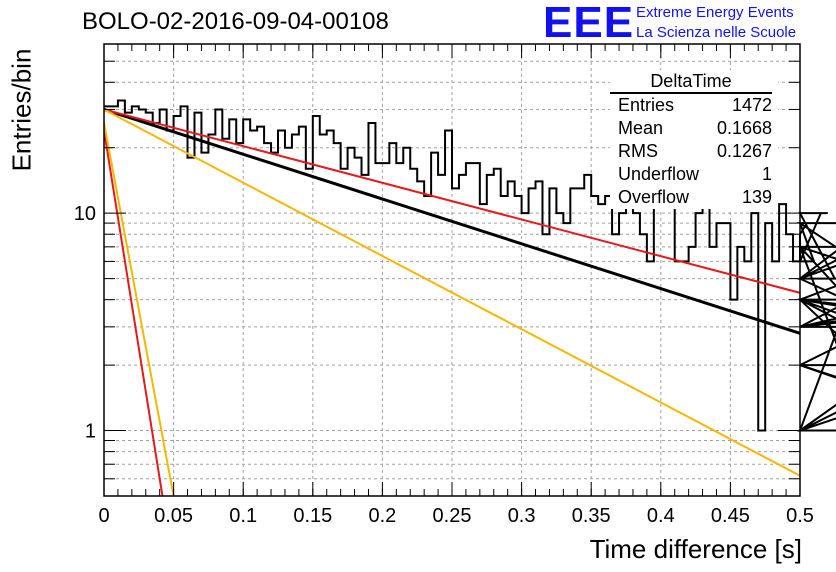 This screenshot has width=836, height=572. Describe the element at coordinates (382, 516) in the screenshot. I see `x-tick-label: 0.2` at that location.